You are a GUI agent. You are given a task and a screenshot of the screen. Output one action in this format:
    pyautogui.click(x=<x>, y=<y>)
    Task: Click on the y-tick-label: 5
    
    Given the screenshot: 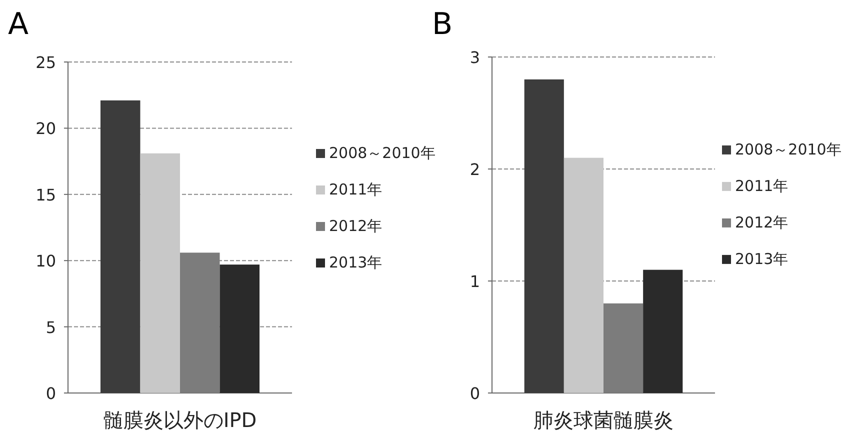 What is the action you would take?
    pyautogui.click(x=51, y=327)
    